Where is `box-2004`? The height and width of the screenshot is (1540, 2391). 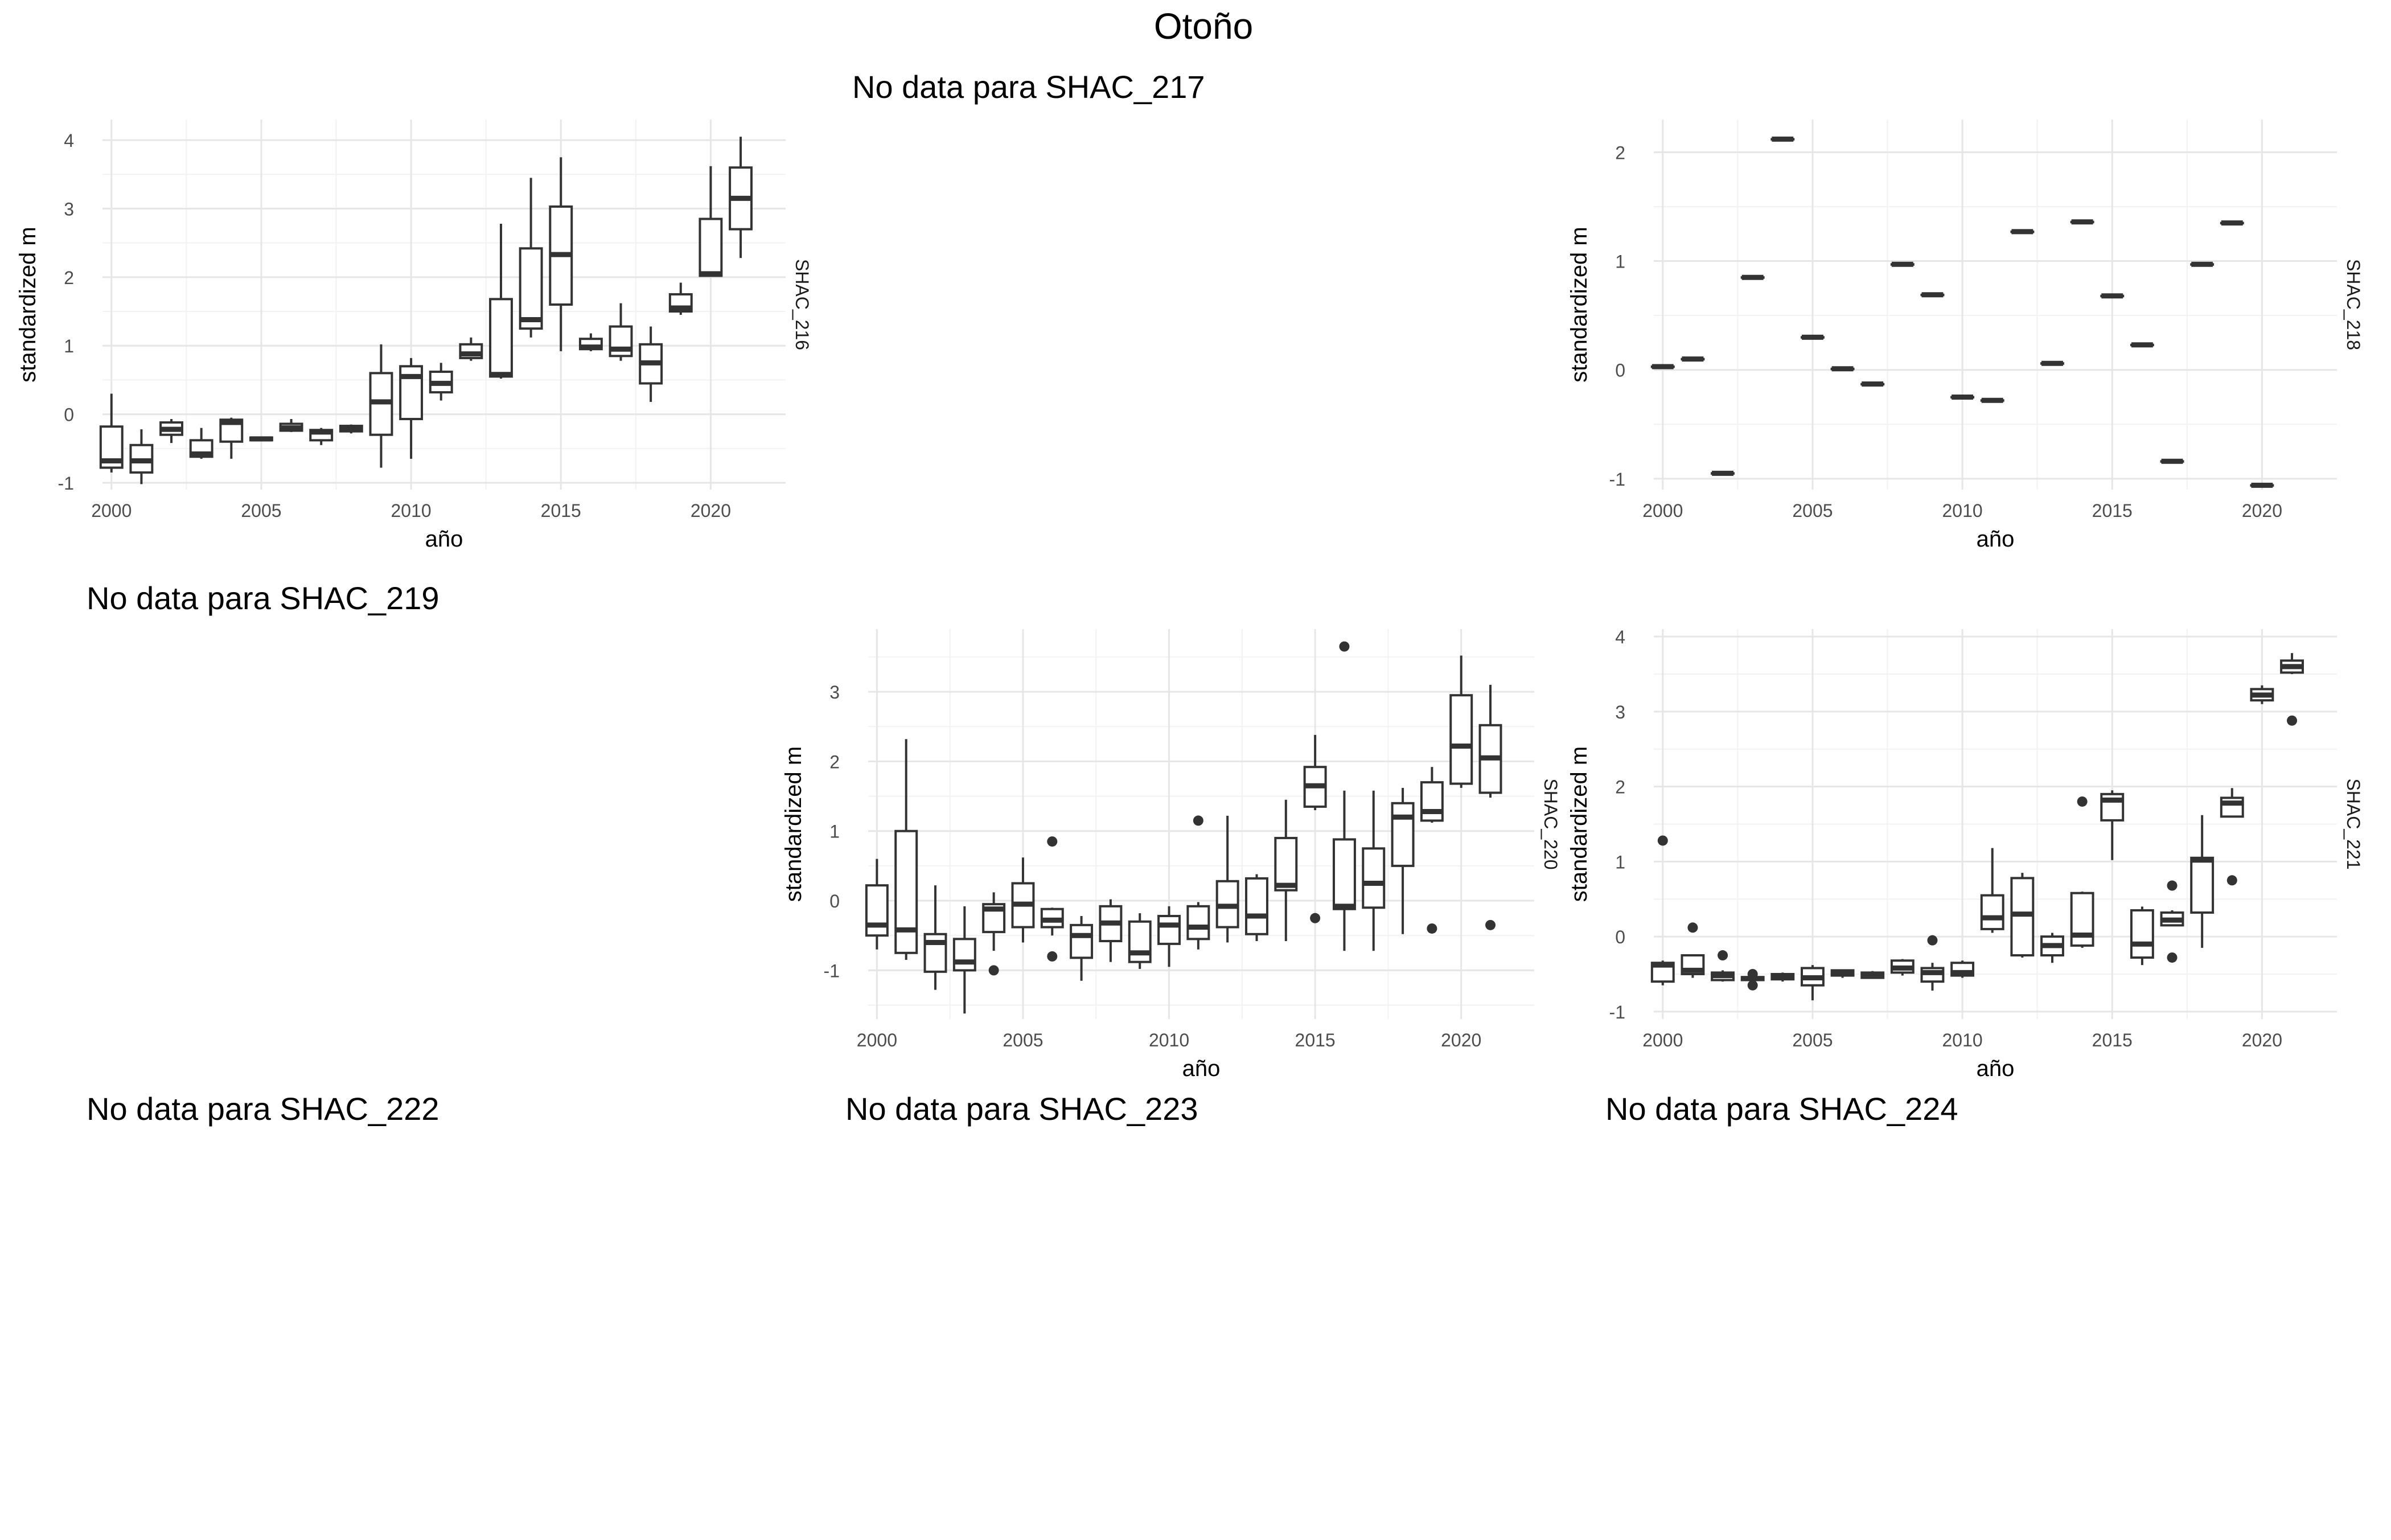 box-2004 is located at coordinates (1782, 977).